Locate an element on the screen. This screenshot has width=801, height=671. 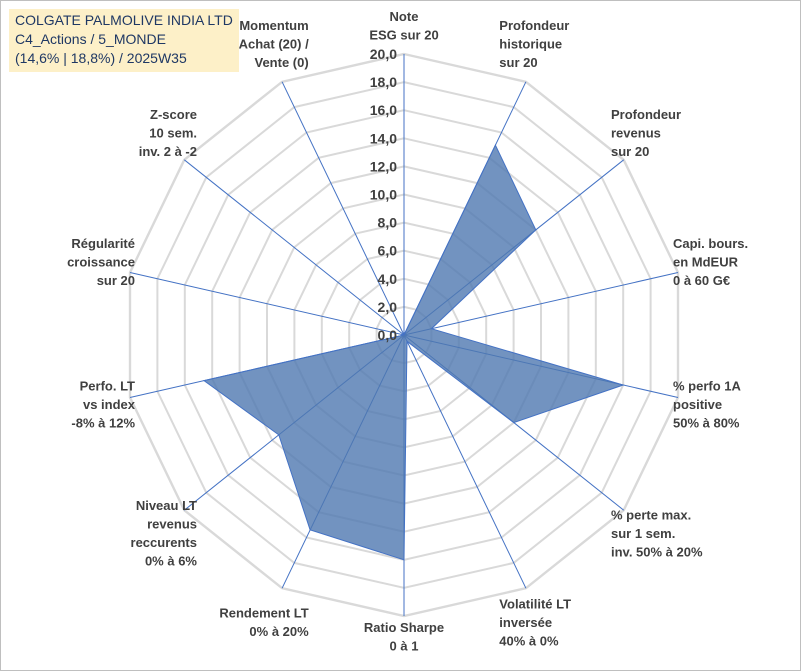
tick-label: 4,0 is located at coordinates (388, 279).